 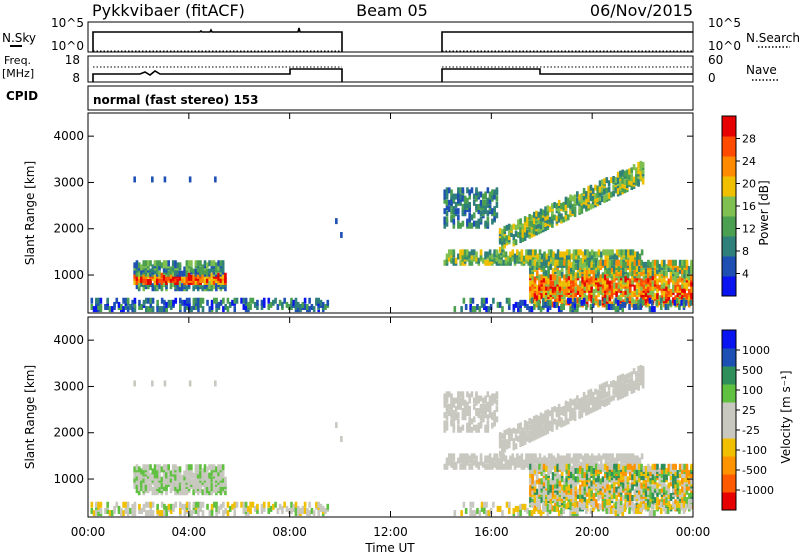 I want to click on freq-tick-low: 8, so click(x=76, y=78).